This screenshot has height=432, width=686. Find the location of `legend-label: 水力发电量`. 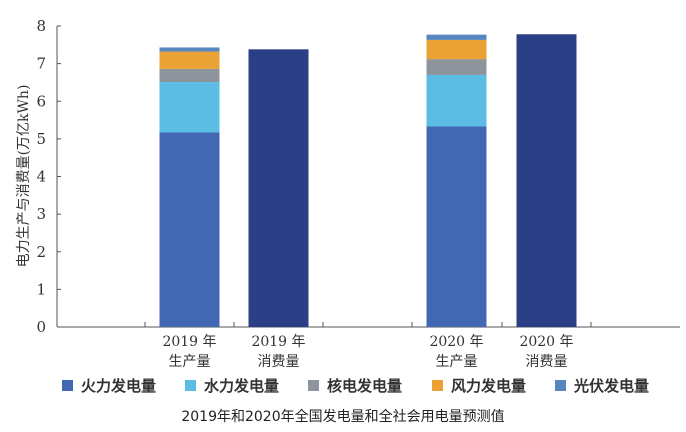

legend-label: 水力发电量 is located at coordinates (241, 386).